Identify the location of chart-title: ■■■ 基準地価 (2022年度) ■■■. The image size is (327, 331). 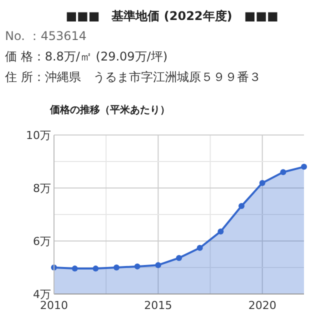
(172, 16).